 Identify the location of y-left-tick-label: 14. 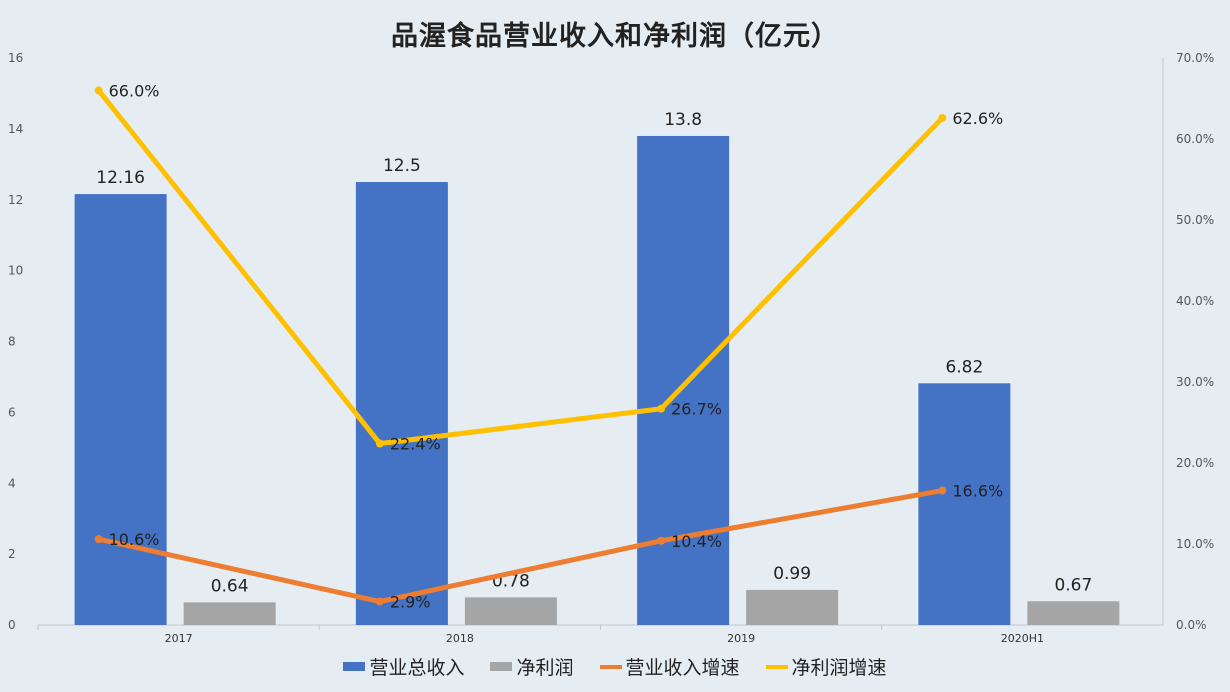
(15, 129).